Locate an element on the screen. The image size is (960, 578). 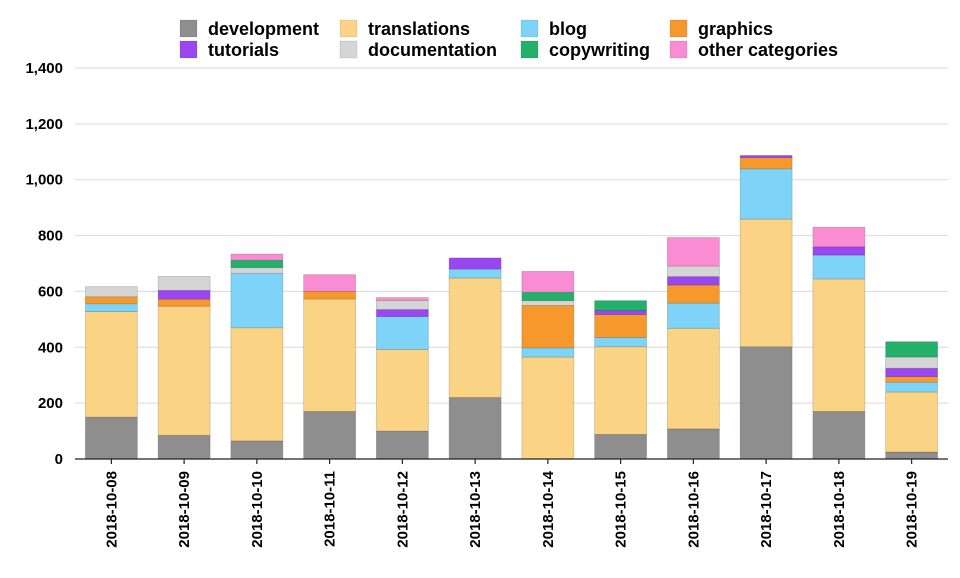
legend-item-copywriting: copywriting is located at coordinates (585, 50).